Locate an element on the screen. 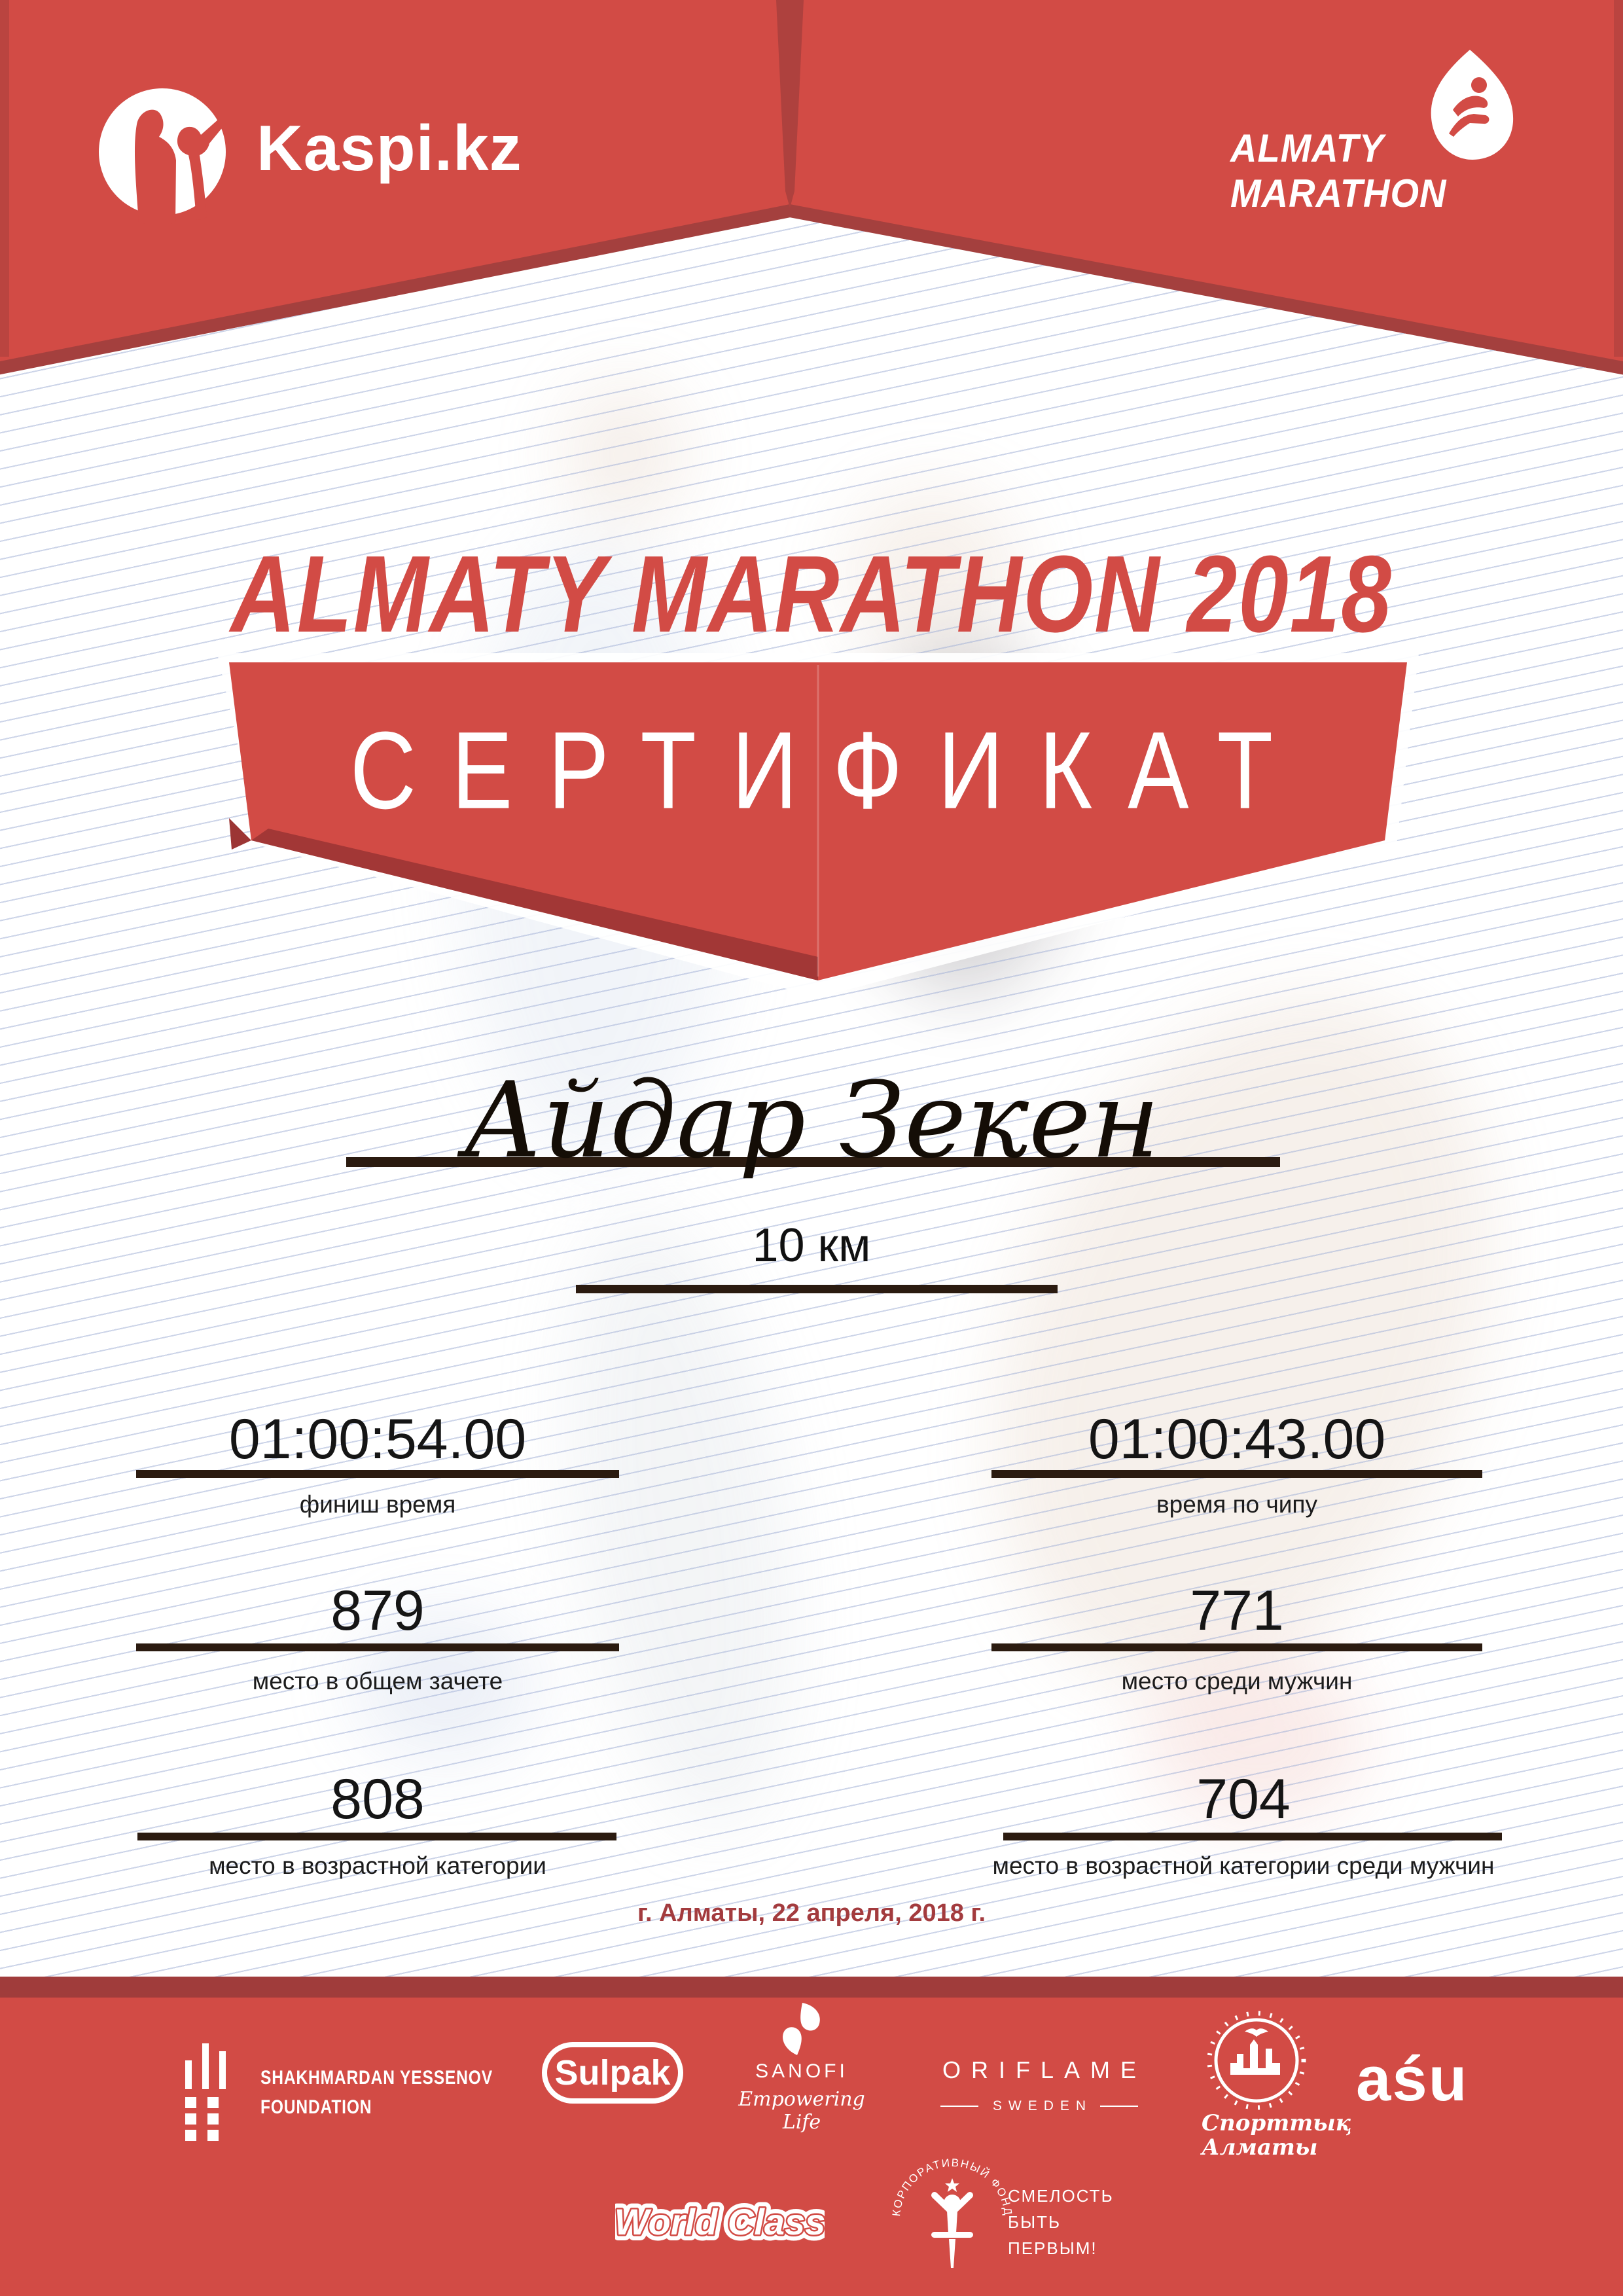 This screenshot has width=1623, height=2296. yessenov-foundation-logo: SHAKHMARDAN YESSENOV FOUNDATION is located at coordinates (376, 2092).